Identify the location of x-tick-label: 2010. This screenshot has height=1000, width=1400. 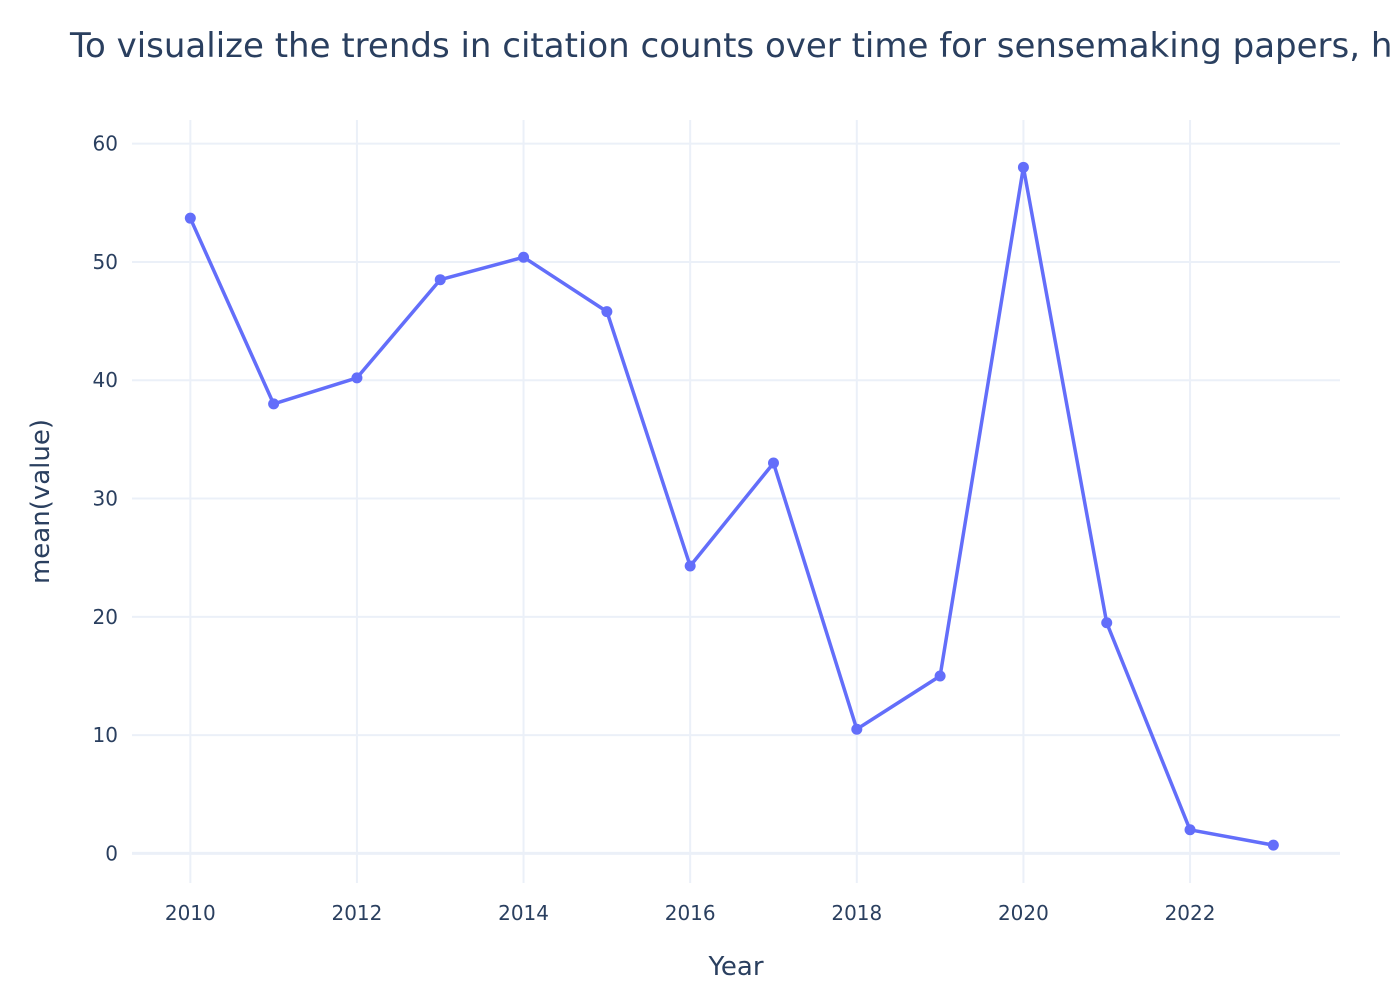
(190, 913).